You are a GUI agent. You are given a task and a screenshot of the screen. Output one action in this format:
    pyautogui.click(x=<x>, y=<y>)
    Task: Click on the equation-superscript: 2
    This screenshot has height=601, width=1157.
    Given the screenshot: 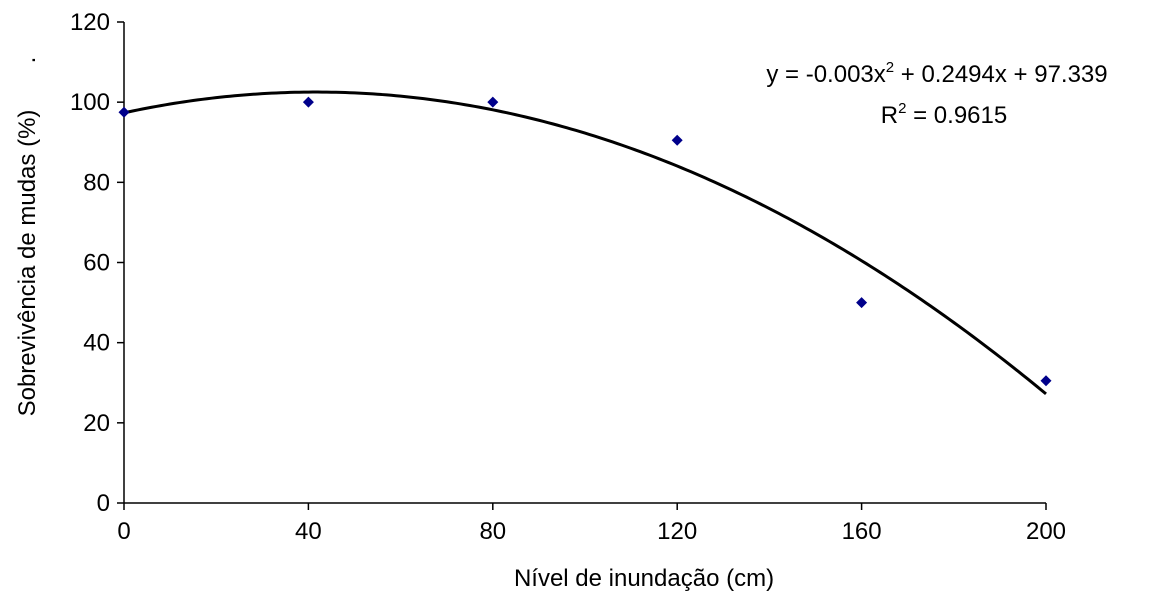 What is the action you would take?
    pyautogui.click(x=890, y=67)
    